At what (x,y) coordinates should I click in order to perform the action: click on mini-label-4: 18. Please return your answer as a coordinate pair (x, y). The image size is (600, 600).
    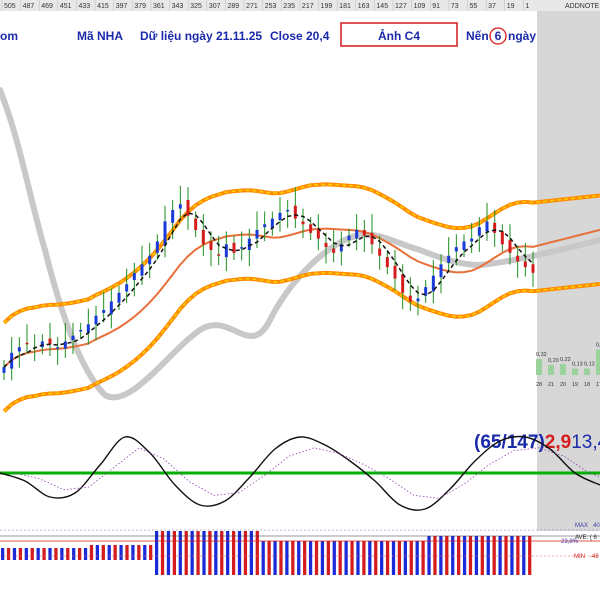
    Looking at the image, I should click on (587, 385).